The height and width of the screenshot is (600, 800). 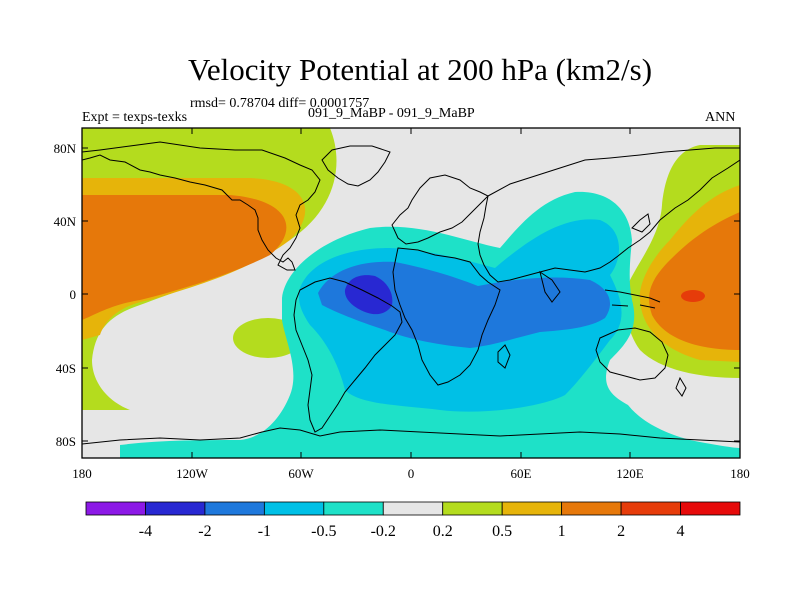 What do you see at coordinates (135, 117) in the screenshot?
I see `experiment-label: Expt = texps-texks` at bounding box center [135, 117].